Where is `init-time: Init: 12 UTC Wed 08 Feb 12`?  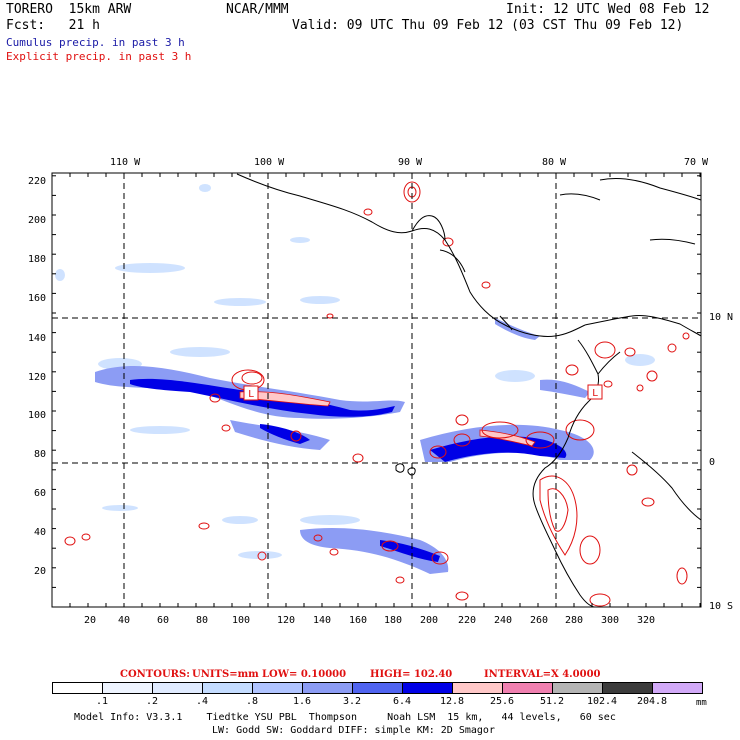 init-time: Init: 12 UTC Wed 08 Feb 12 is located at coordinates (608, 9).